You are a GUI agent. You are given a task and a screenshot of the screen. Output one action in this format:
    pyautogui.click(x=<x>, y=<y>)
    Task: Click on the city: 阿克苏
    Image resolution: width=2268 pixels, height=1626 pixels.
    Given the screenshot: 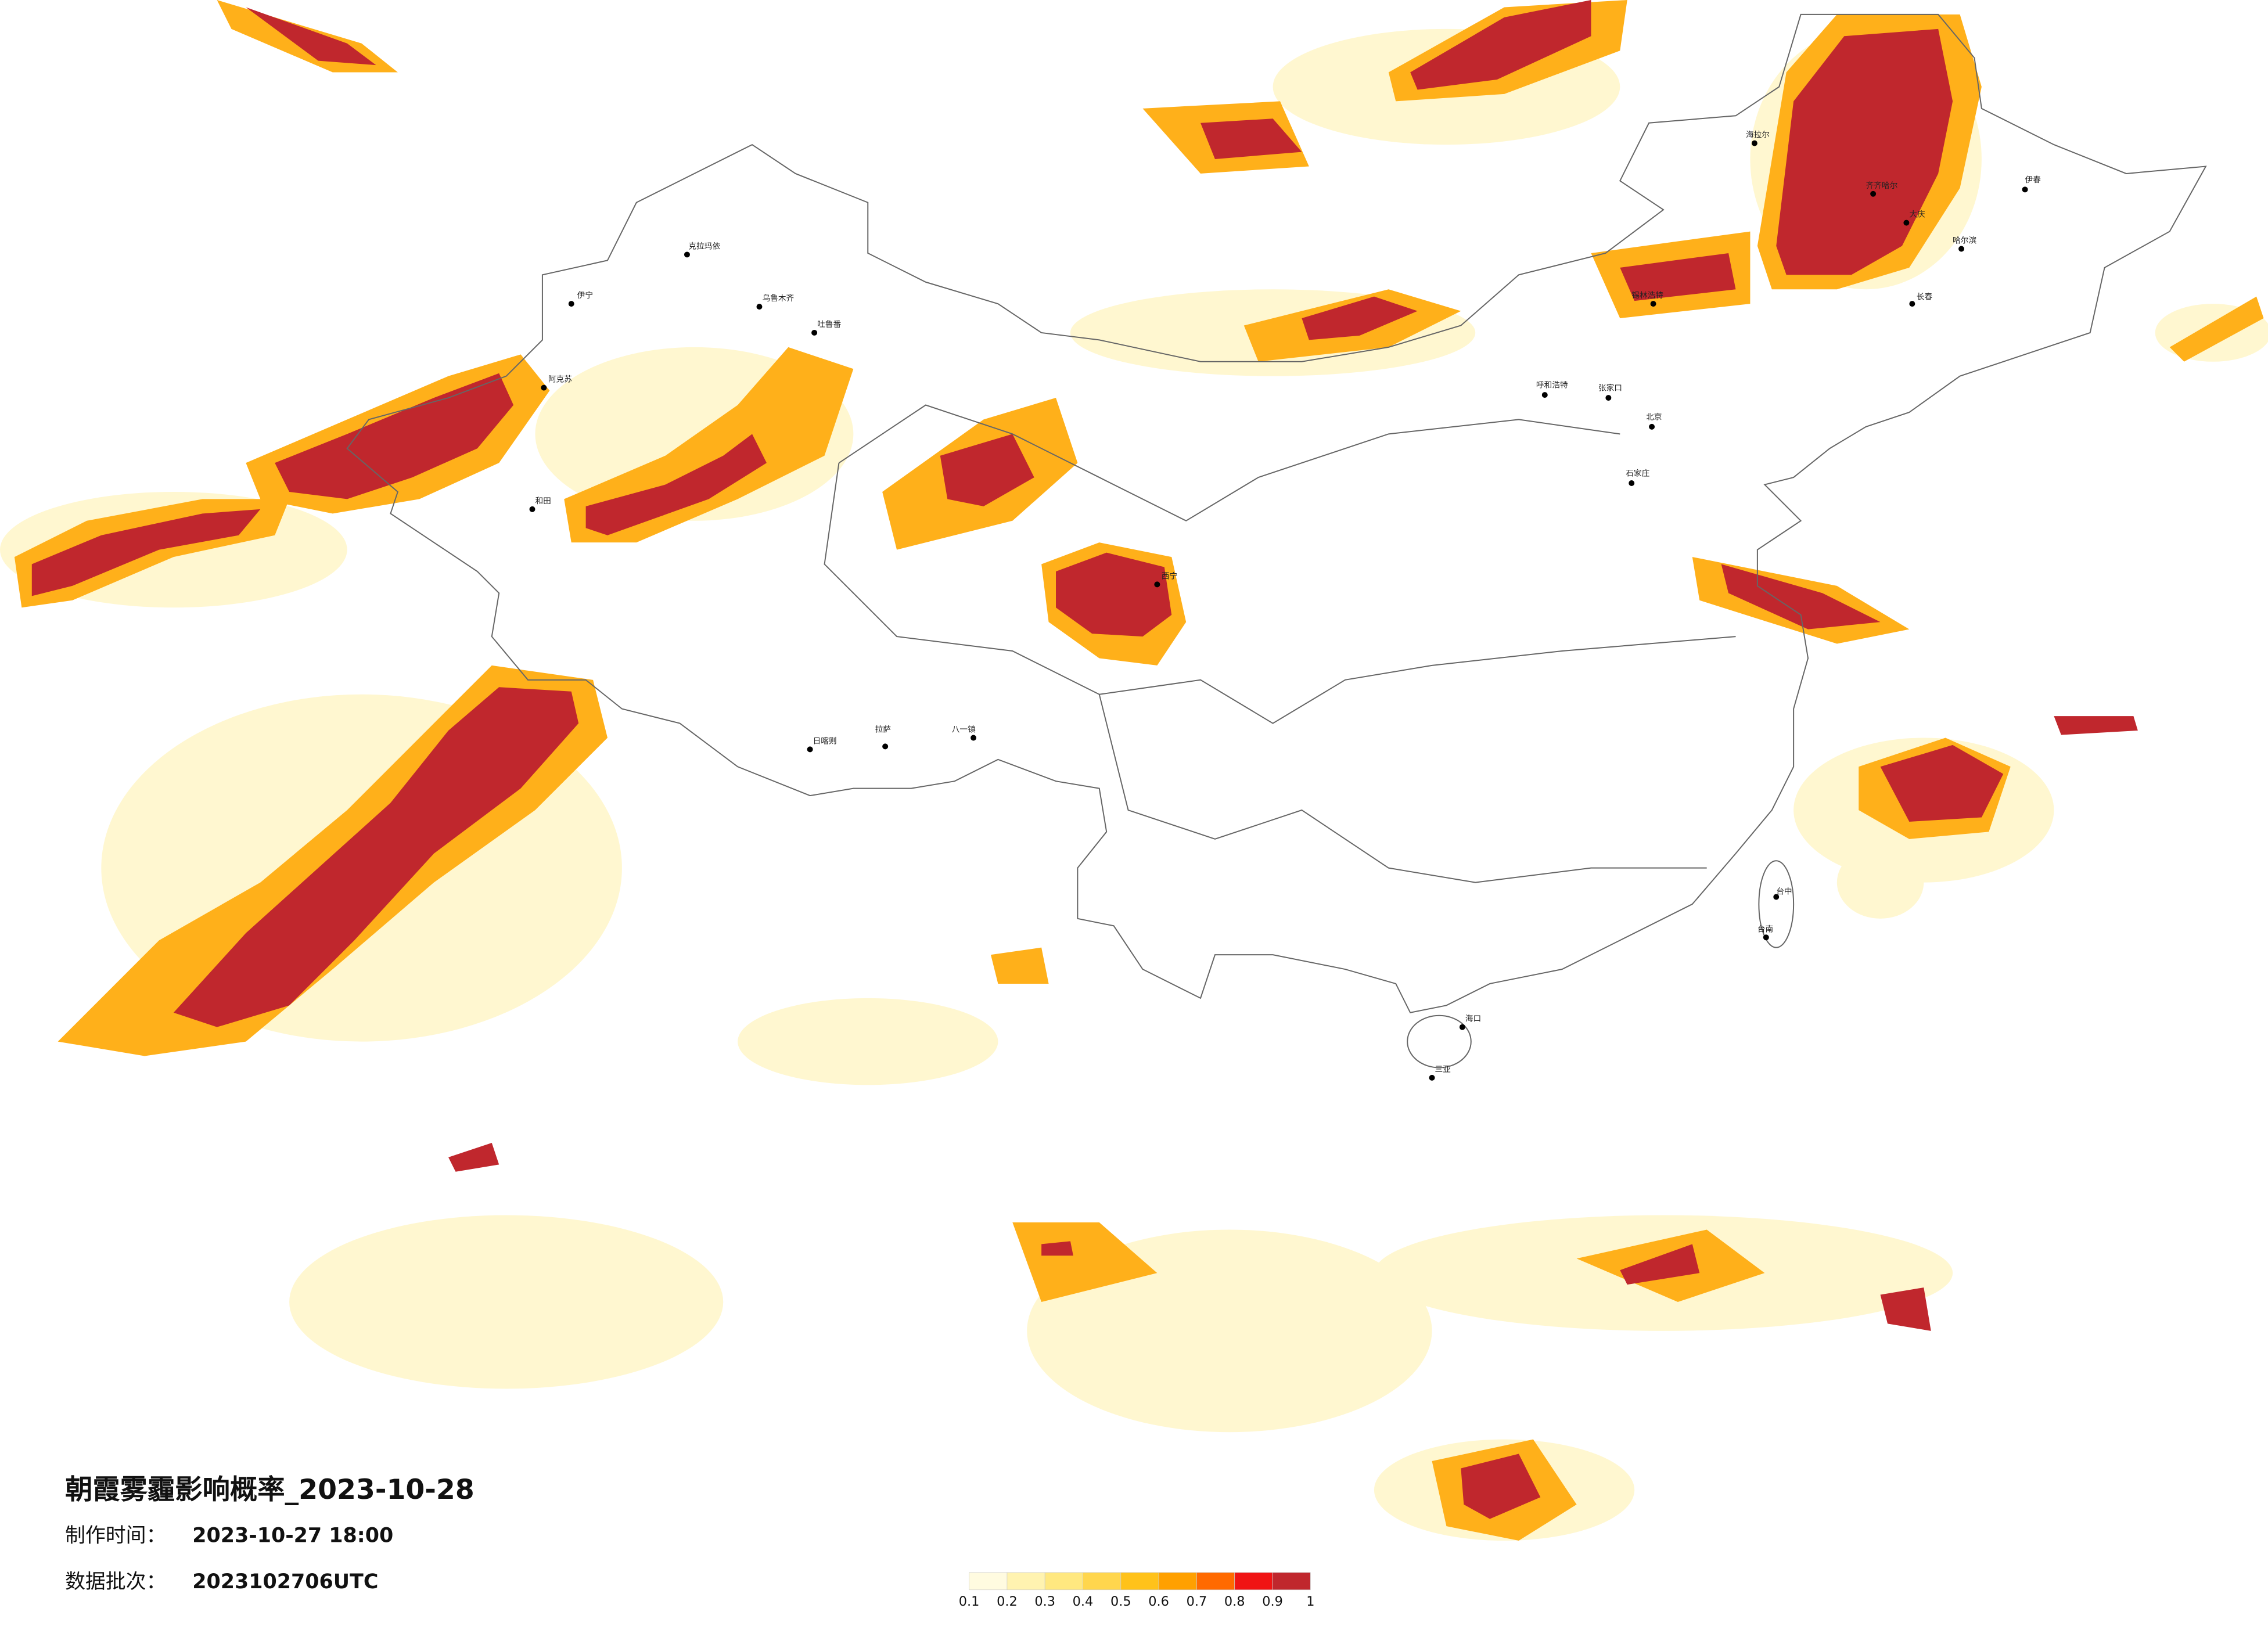 What is the action you would take?
    pyautogui.click(x=556, y=383)
    